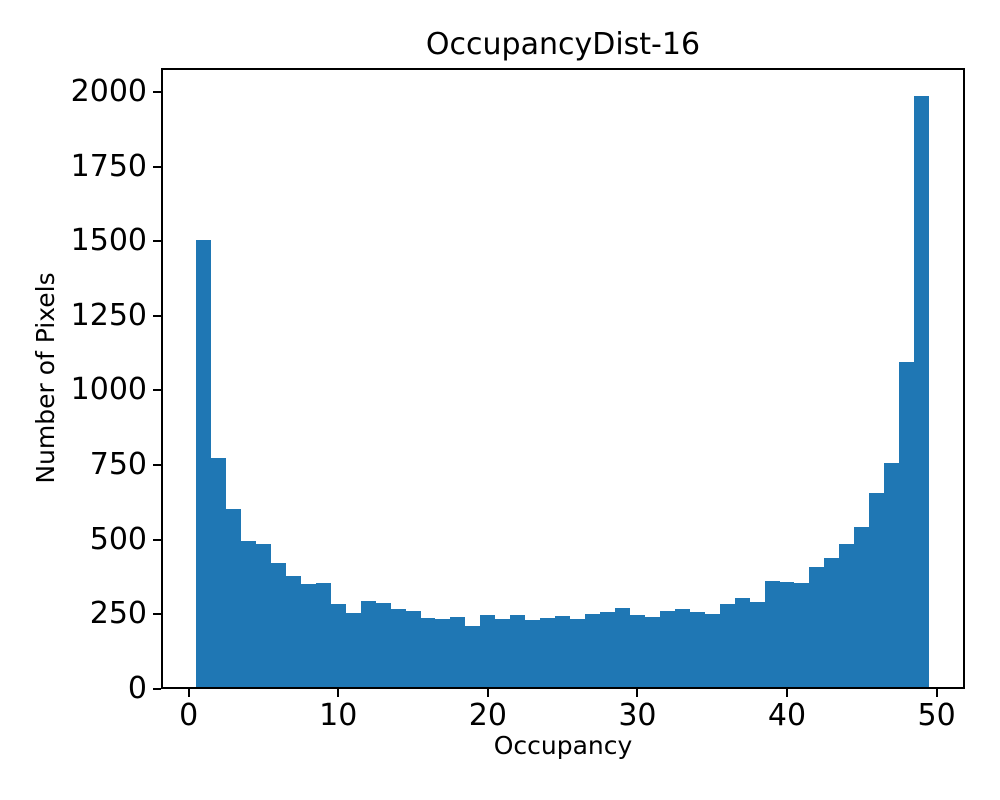 Image resolution: width=1000 pixels, height=800 pixels. Describe the element at coordinates (936, 715) in the screenshot. I see `x-tick-label: 50` at that location.